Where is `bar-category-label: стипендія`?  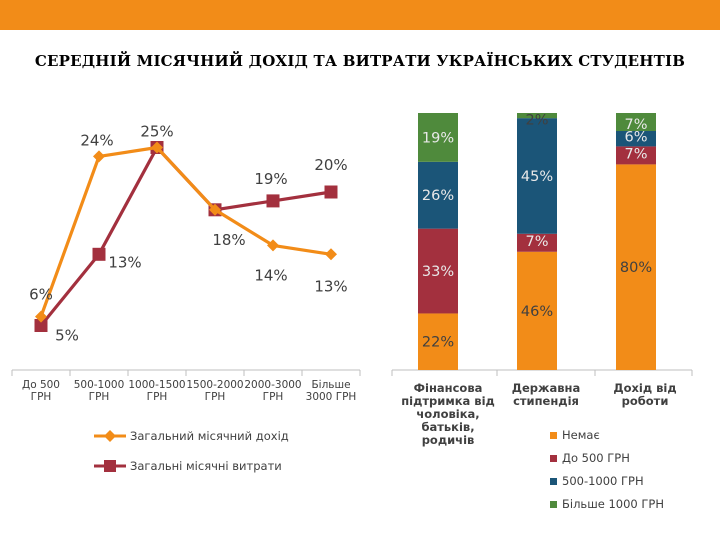 bar-category-label: стипендія is located at coordinates (546, 401).